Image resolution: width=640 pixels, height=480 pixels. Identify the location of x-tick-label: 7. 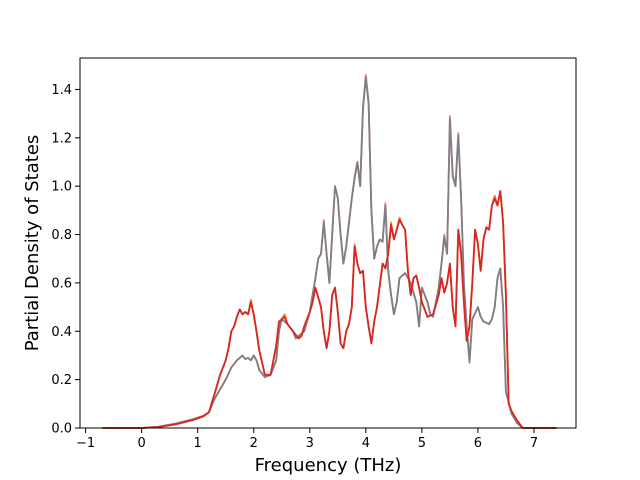
(534, 443).